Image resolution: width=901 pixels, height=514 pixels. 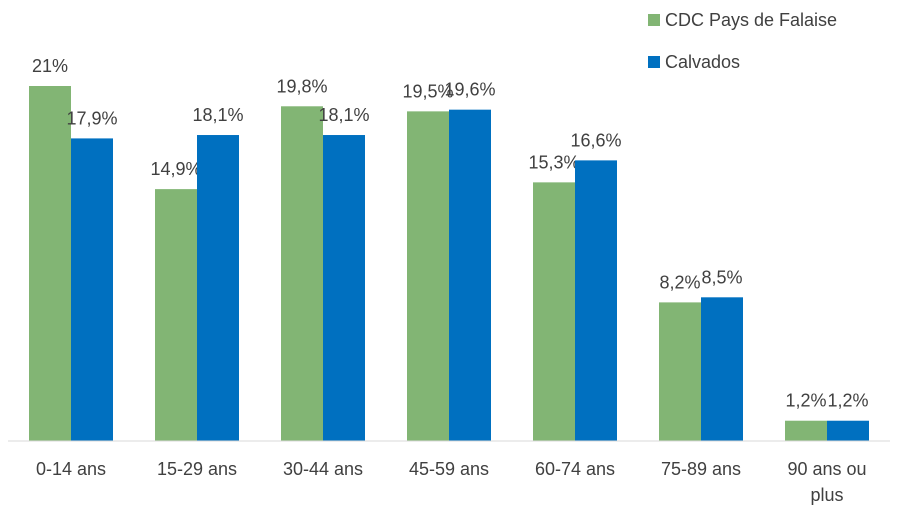 I want to click on data-label: 15,3%, so click(x=553, y=162).